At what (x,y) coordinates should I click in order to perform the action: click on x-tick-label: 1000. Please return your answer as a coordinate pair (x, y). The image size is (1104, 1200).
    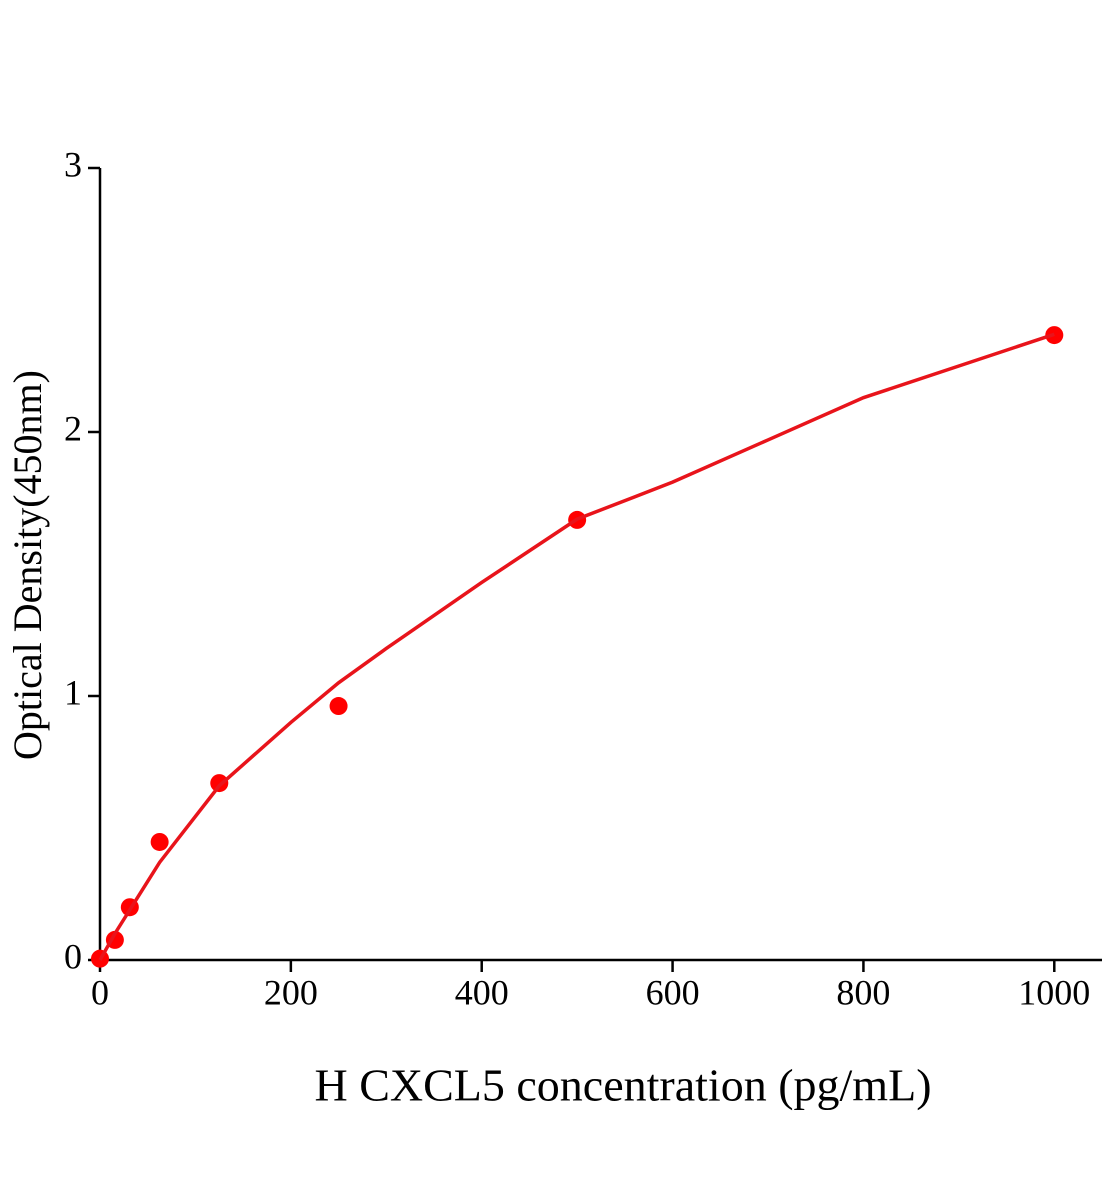
    Looking at the image, I should click on (1054, 992).